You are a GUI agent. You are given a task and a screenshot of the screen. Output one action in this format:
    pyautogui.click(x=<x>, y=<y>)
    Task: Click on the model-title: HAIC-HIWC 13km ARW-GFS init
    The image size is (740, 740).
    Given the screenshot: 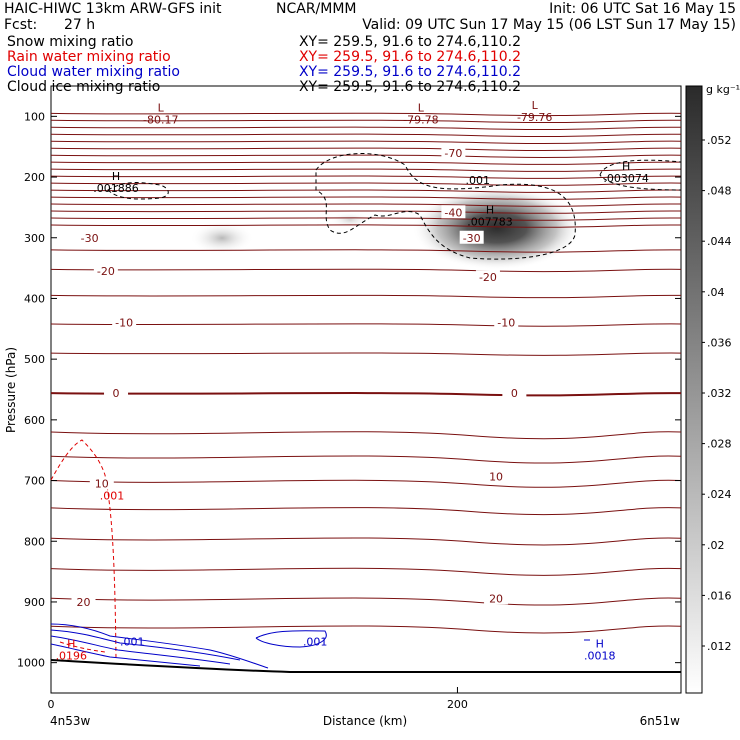 What is the action you would take?
    pyautogui.click(x=113, y=9)
    